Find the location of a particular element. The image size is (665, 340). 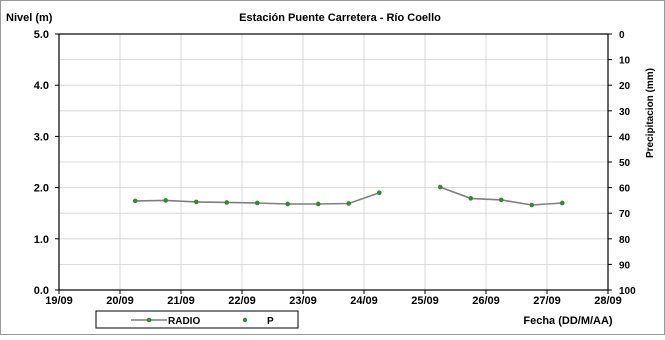

y-axis-ticks: 0.0 1.0 2.0 3.0 4.0 5.0 is located at coordinates (46, 163).